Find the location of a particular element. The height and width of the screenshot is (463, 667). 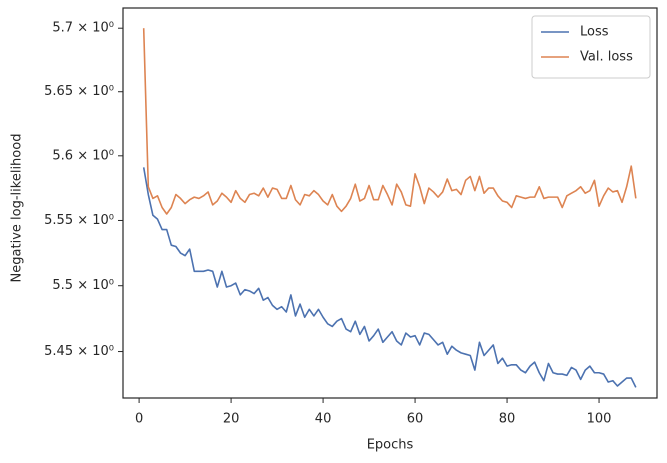

x-tick-label: 40 is located at coordinates (323, 419).